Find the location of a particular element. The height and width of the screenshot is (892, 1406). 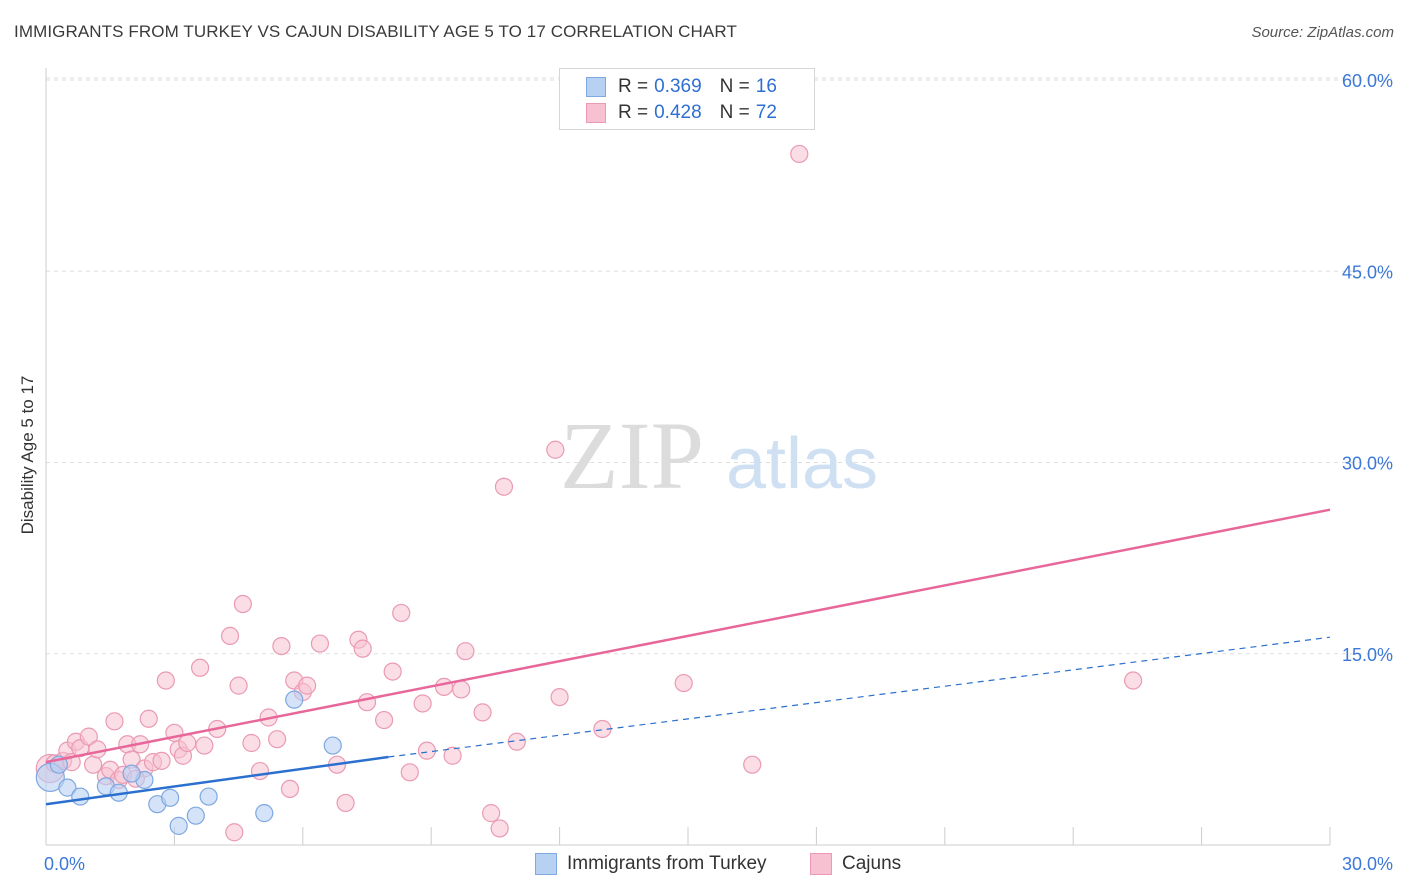

legend-row-cajuns: R = 0.428 N = 72 is located at coordinates (681, 113).